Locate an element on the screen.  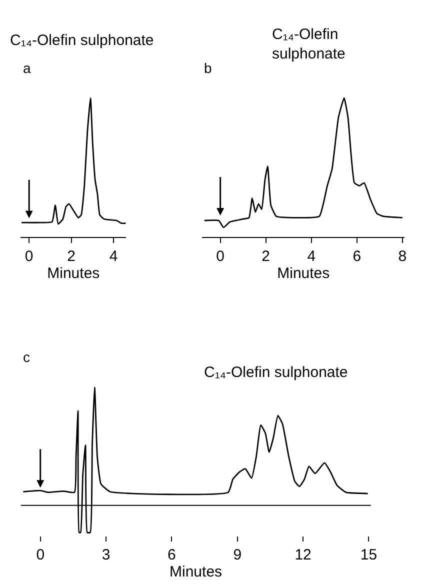
x-tick-label: 9 is located at coordinates (237, 555).